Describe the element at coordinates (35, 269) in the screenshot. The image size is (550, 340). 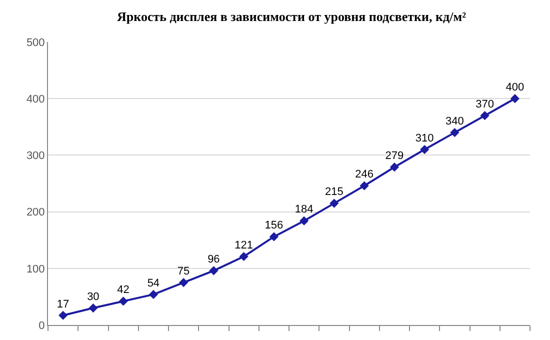
I see `y-tick-label: 100` at that location.